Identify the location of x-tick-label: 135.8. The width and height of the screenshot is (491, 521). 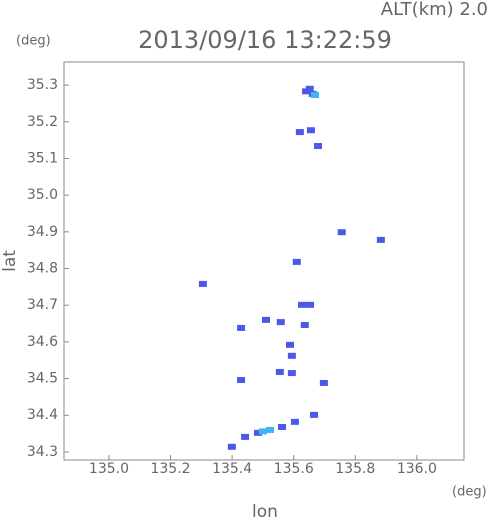
(355, 469).